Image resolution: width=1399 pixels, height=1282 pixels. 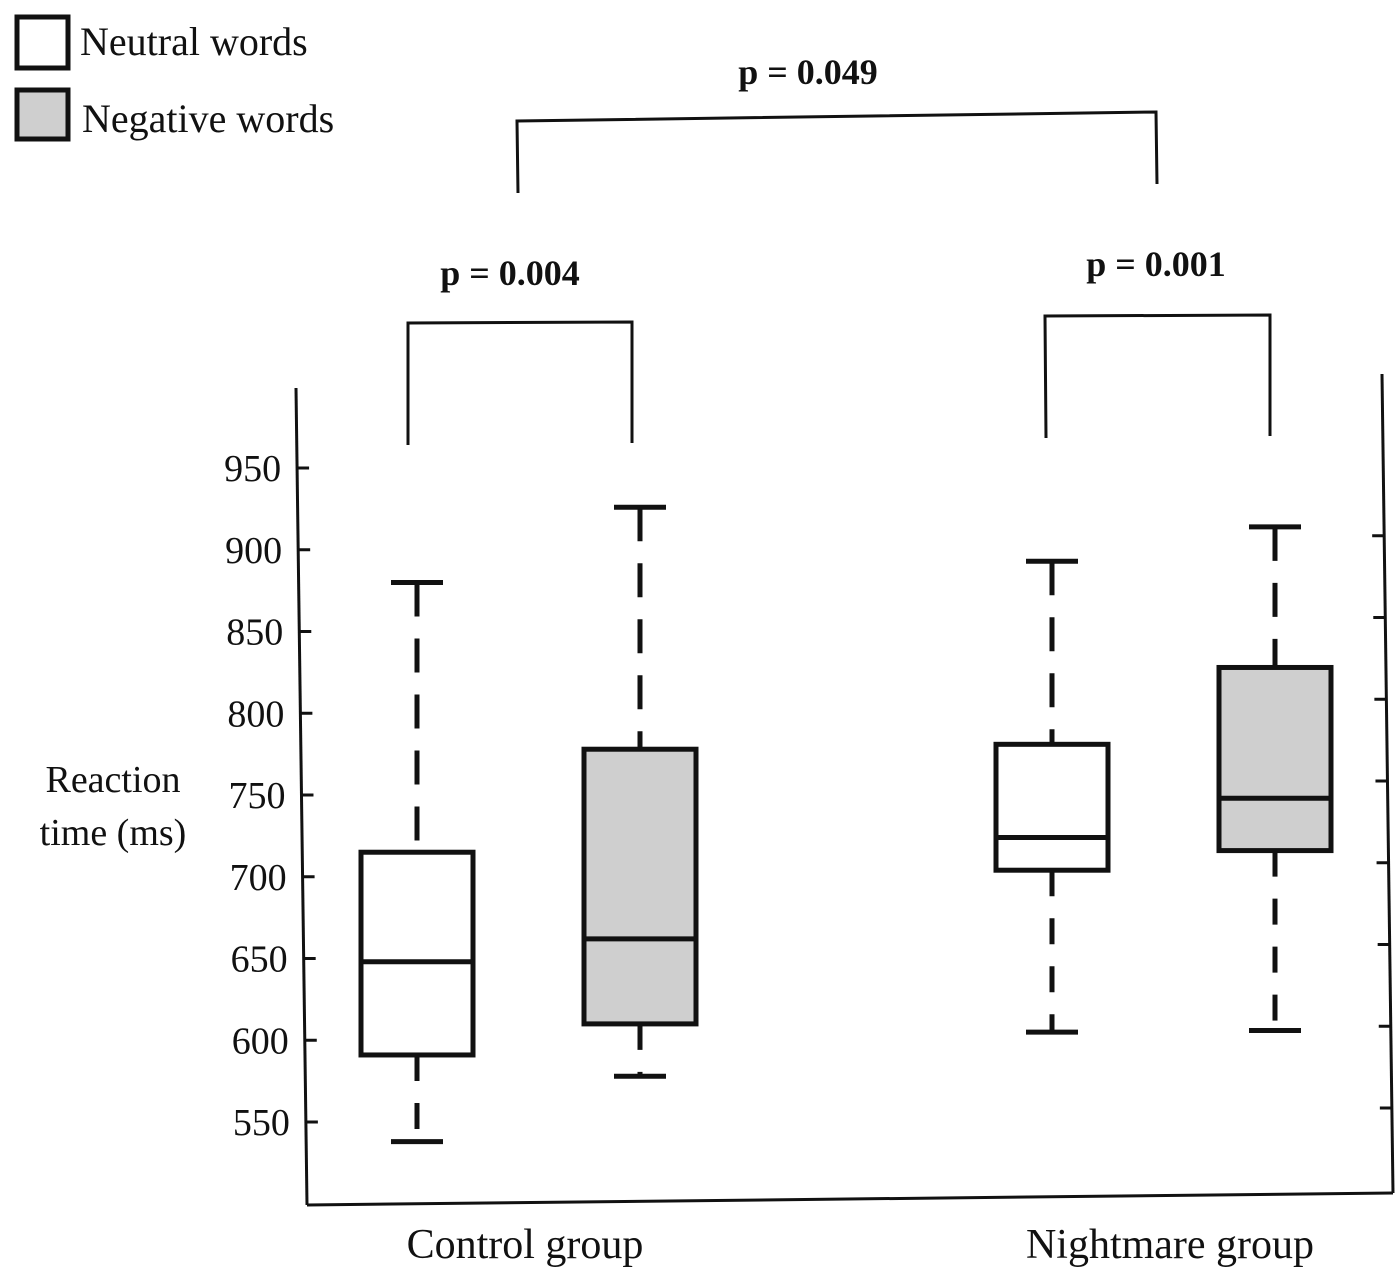 What do you see at coordinates (525, 1245) in the screenshot?
I see `category-label-control-group: Control group` at bounding box center [525, 1245].